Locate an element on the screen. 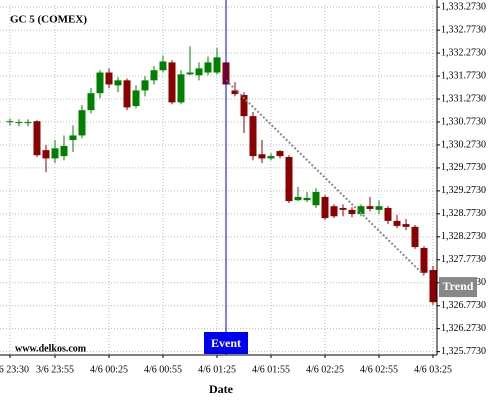 The image size is (500, 400). x-tick-label: 4/6 01:25 is located at coordinates (217, 369).